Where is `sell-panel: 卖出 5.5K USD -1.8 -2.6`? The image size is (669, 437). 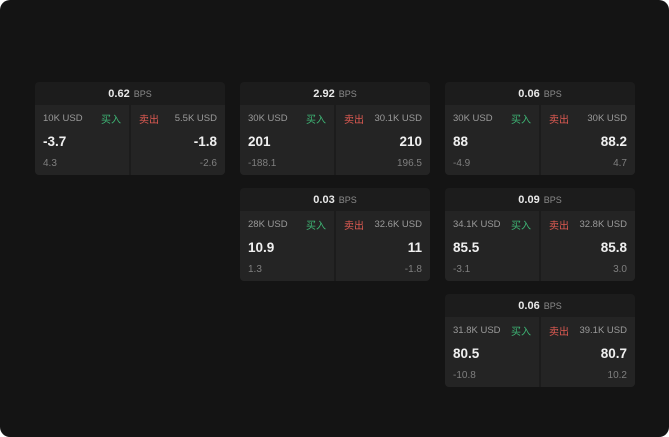 sell-panel: 卖出 5.5K USD -1.8 -2.6 is located at coordinates (178, 140).